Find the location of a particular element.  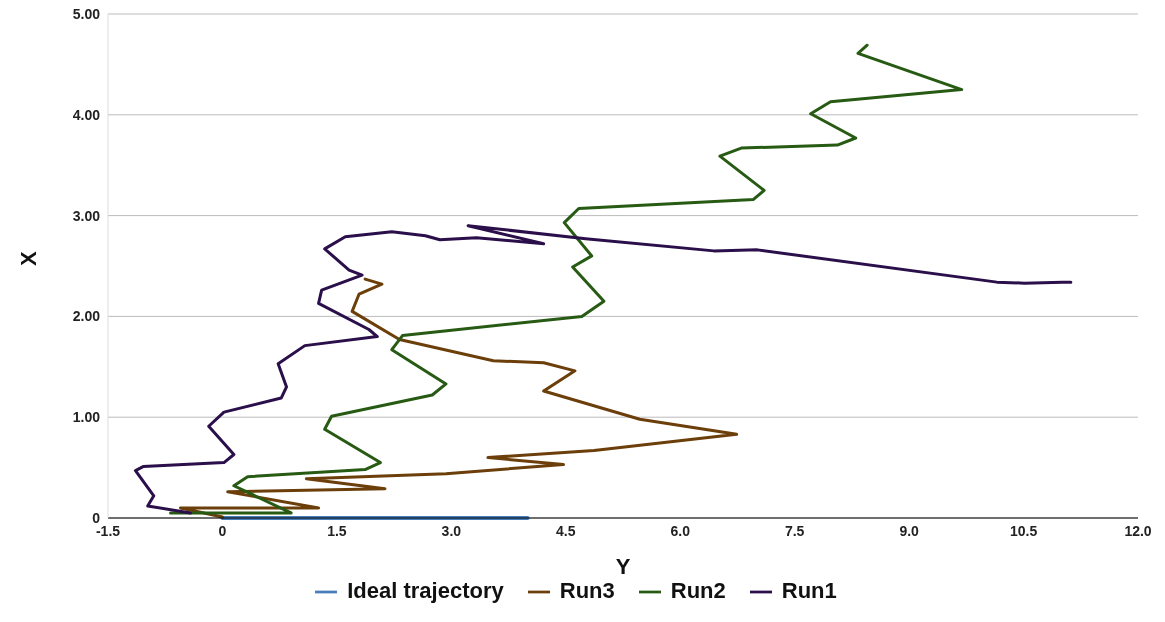

y-tick-label: 4.00 is located at coordinates (86, 114).